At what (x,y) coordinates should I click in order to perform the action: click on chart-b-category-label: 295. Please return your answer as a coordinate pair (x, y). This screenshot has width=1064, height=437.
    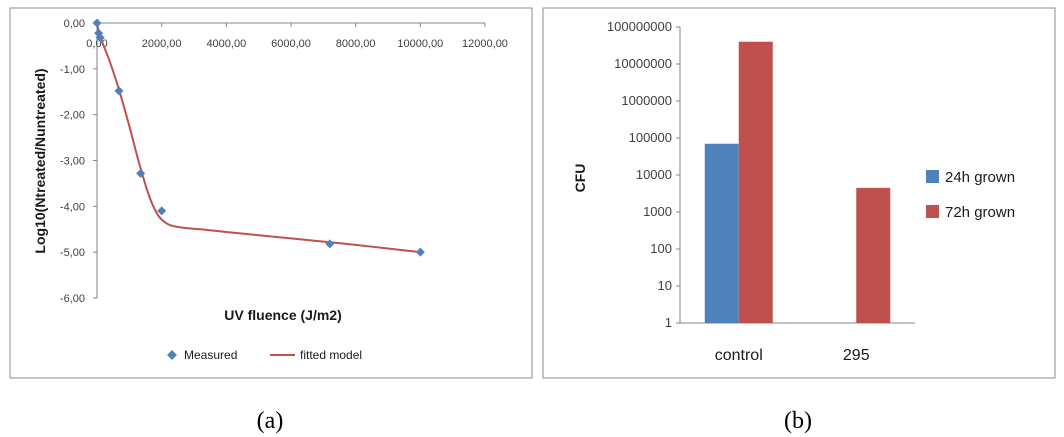
    Looking at the image, I should click on (856, 355).